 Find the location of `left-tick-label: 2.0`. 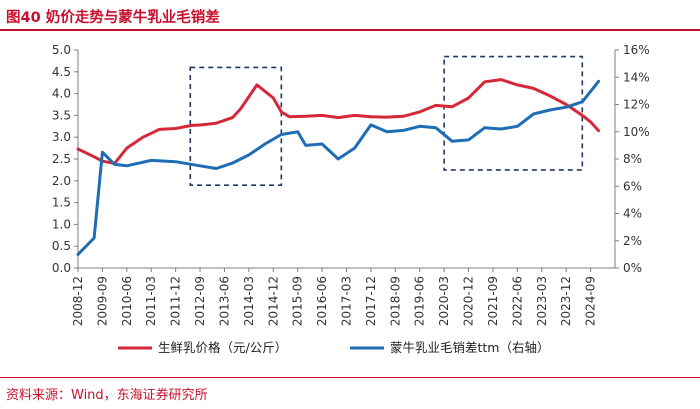

left-tick-label: 2.0 is located at coordinates (61, 181).